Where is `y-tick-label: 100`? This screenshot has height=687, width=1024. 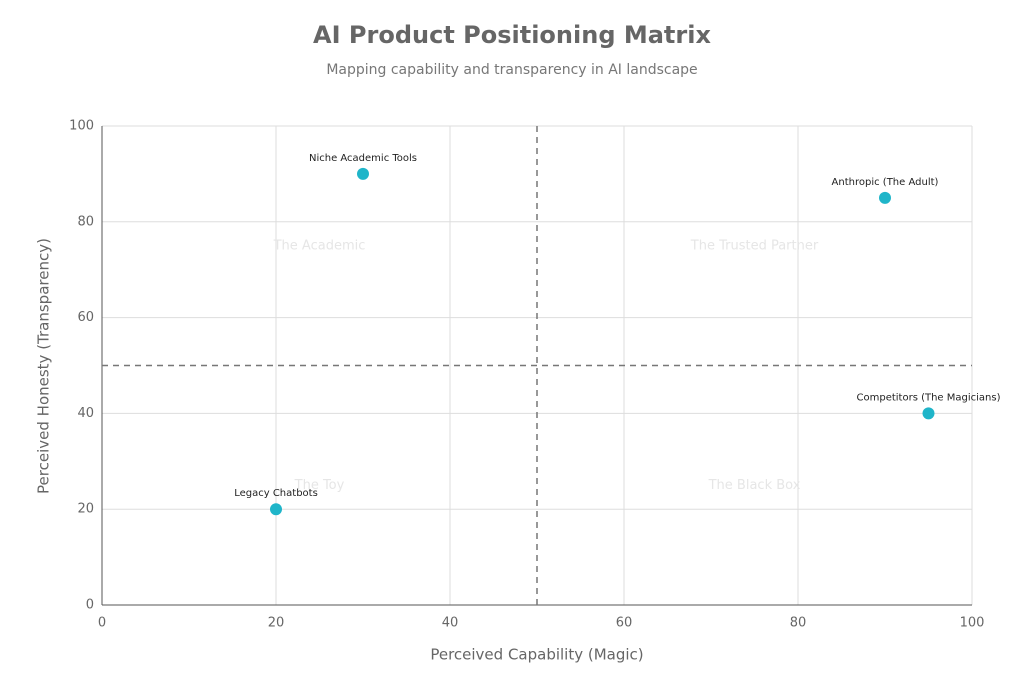
y-tick-label: 100 is located at coordinates (81, 126).